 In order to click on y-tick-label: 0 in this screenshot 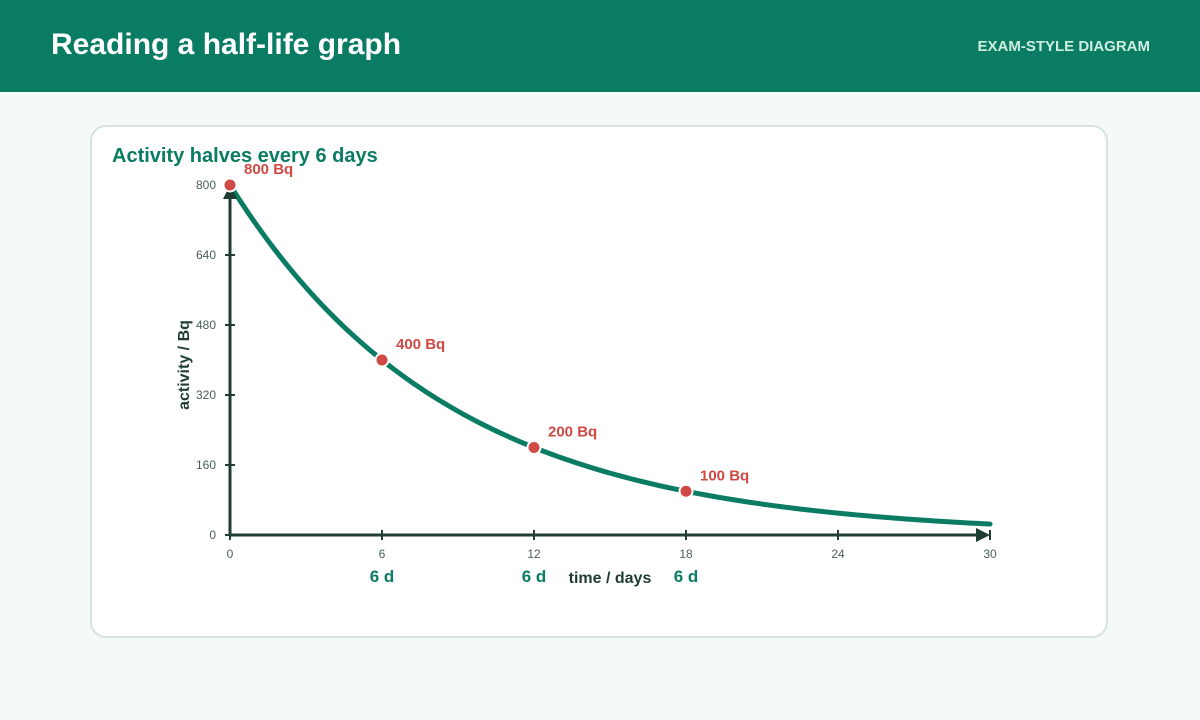, I will do `click(212, 535)`.